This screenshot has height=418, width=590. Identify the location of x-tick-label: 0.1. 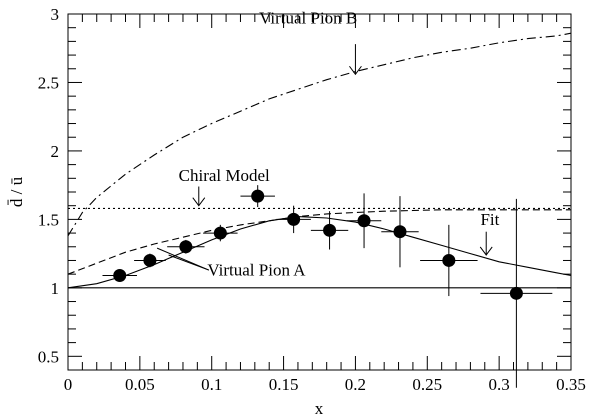
(211, 384).